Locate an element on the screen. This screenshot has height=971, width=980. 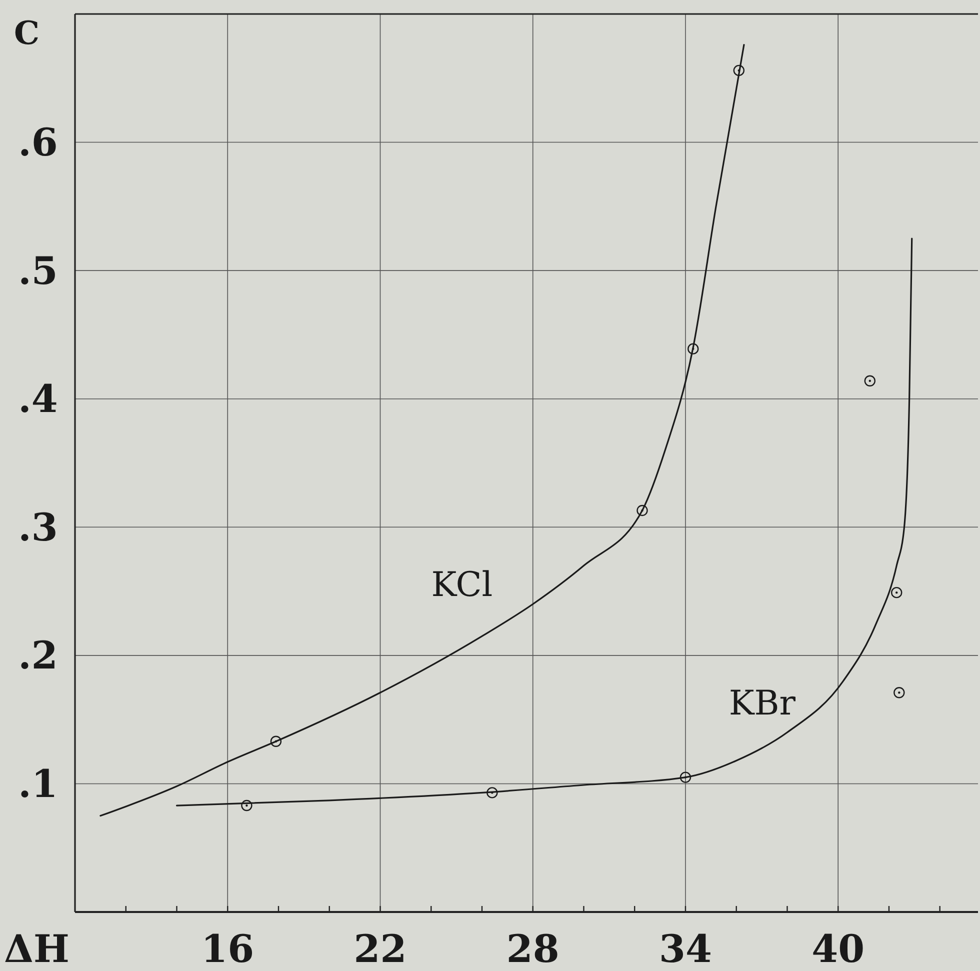
series-label: KBr is located at coordinates (762, 703).